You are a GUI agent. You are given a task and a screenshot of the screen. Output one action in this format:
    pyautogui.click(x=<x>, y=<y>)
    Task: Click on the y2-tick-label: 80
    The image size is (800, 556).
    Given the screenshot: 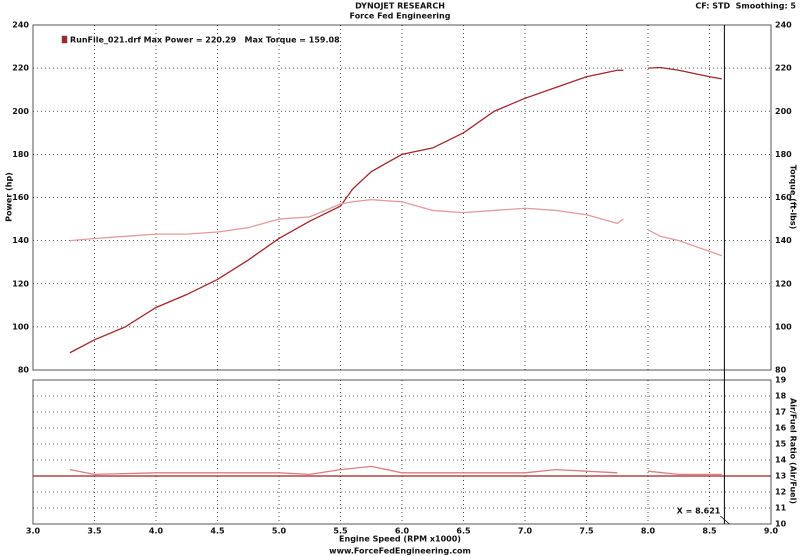 What is the action you would take?
    pyautogui.click(x=781, y=370)
    